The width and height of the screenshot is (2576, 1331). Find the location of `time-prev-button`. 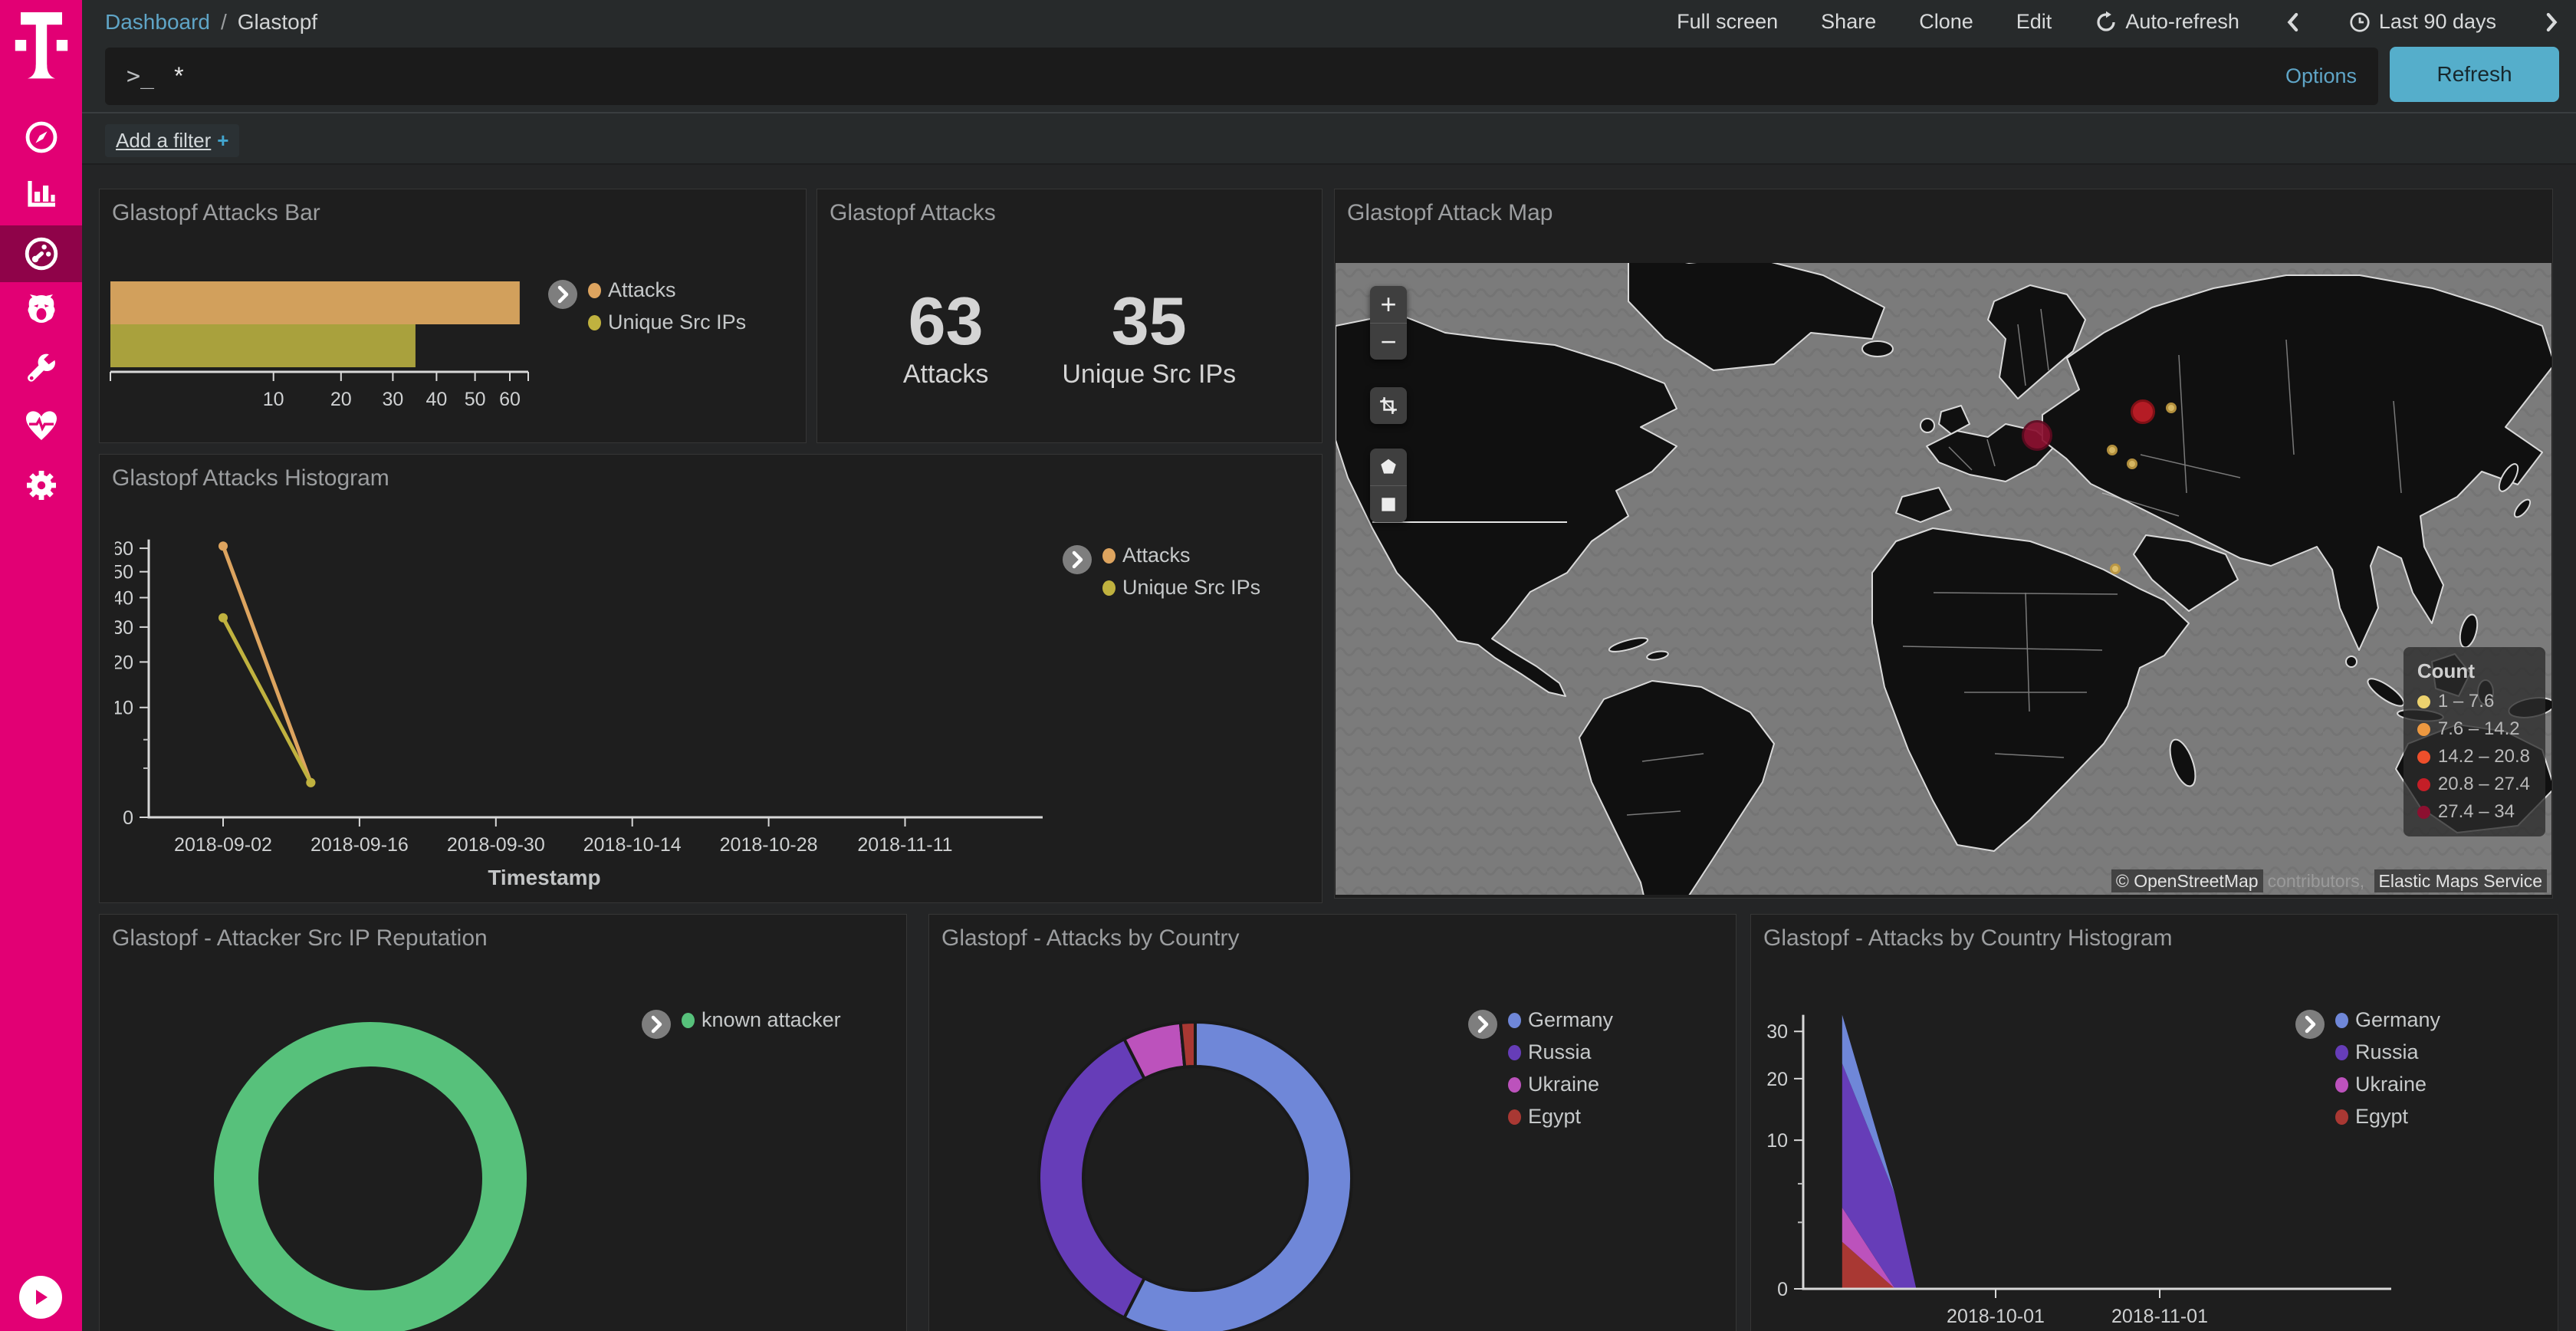

time-prev-button is located at coordinates (2294, 22).